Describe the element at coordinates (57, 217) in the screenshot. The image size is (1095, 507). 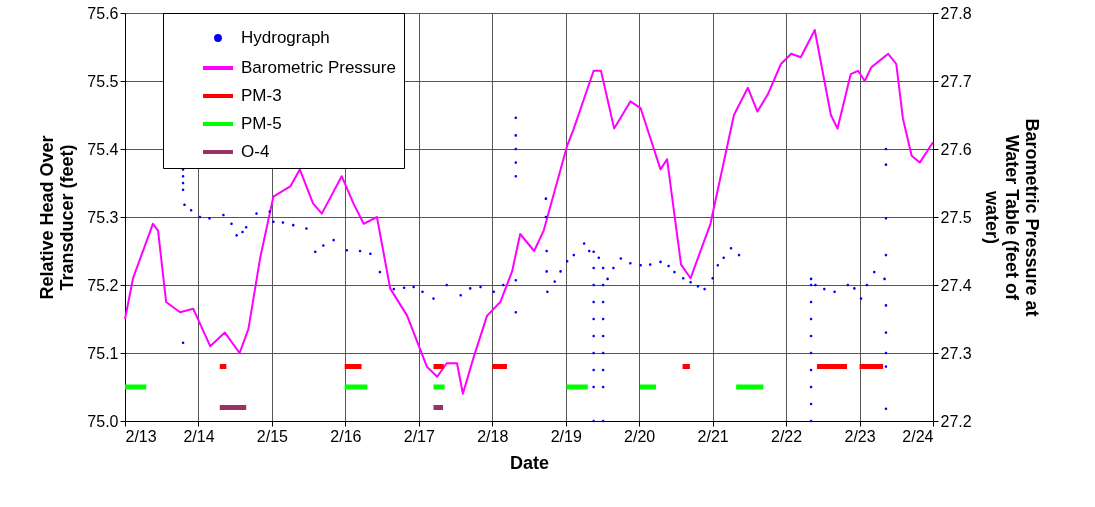
I see `y-axis-title: Relative Head Over Transducer (feet)` at that location.